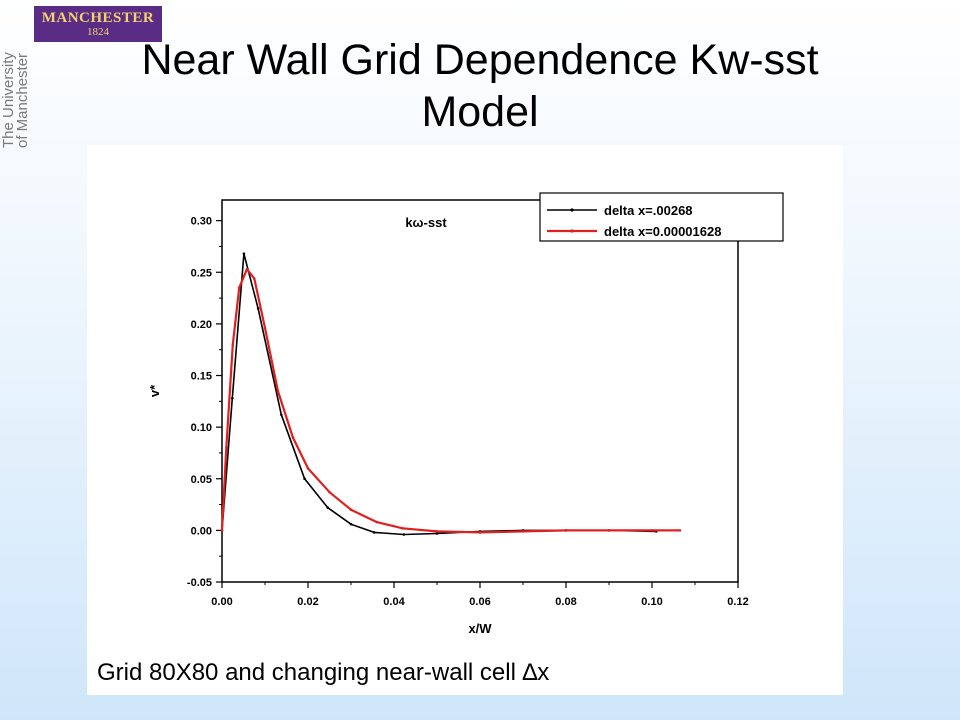 The image size is (960, 720). Describe the element at coordinates (221, 602) in the screenshot. I see `x-tick-label: 0.00` at that location.